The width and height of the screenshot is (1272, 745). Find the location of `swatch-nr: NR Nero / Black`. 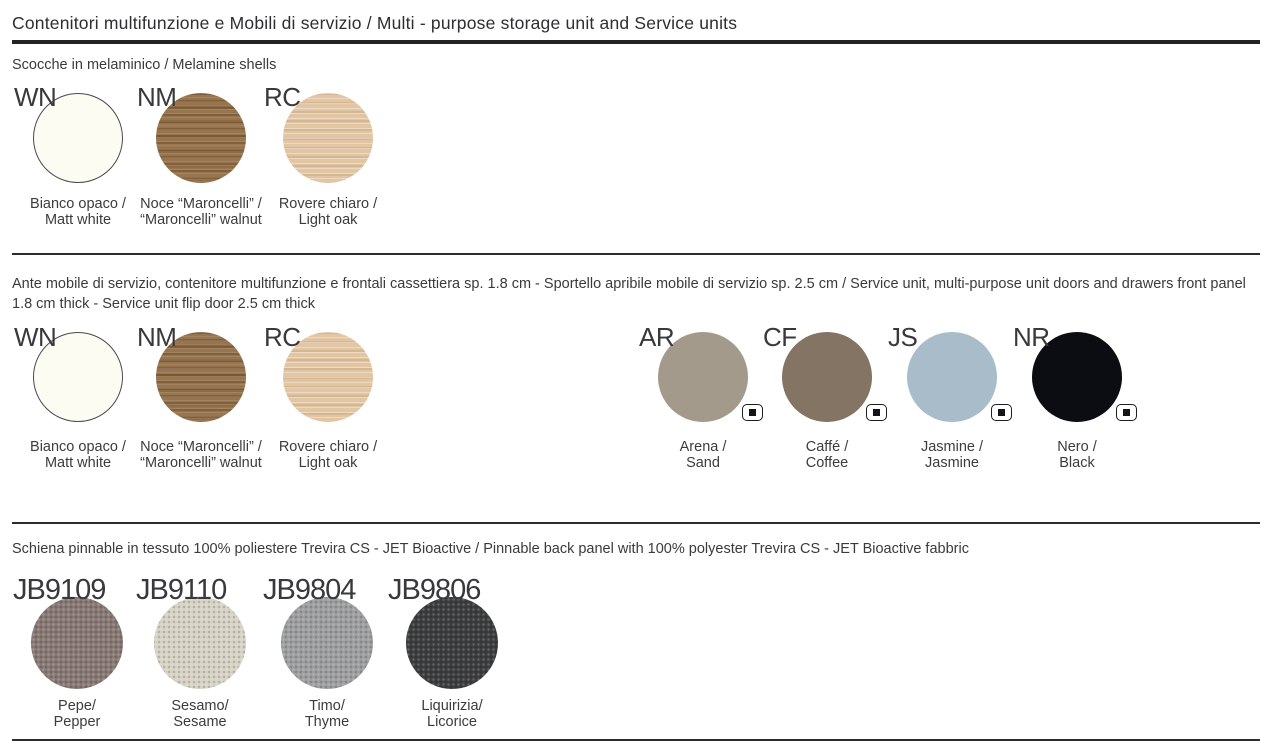

swatch-nr: NR Nero / Black is located at coordinates (1077, 398).